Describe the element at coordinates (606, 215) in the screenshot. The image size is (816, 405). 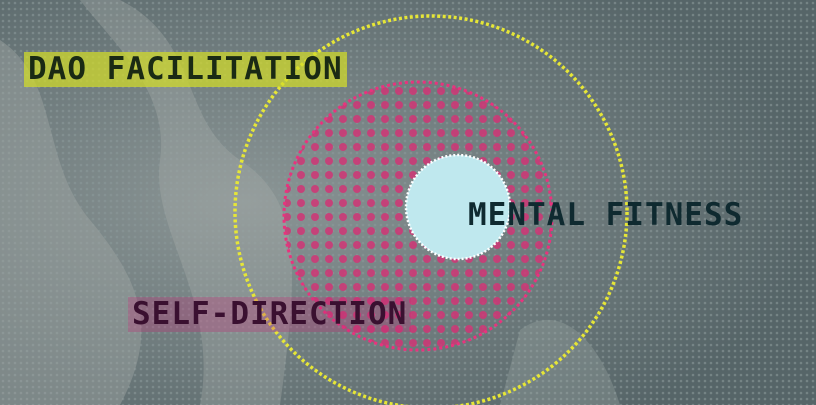
I see `label-mental-fitness: MENTAL FITNESS` at that location.